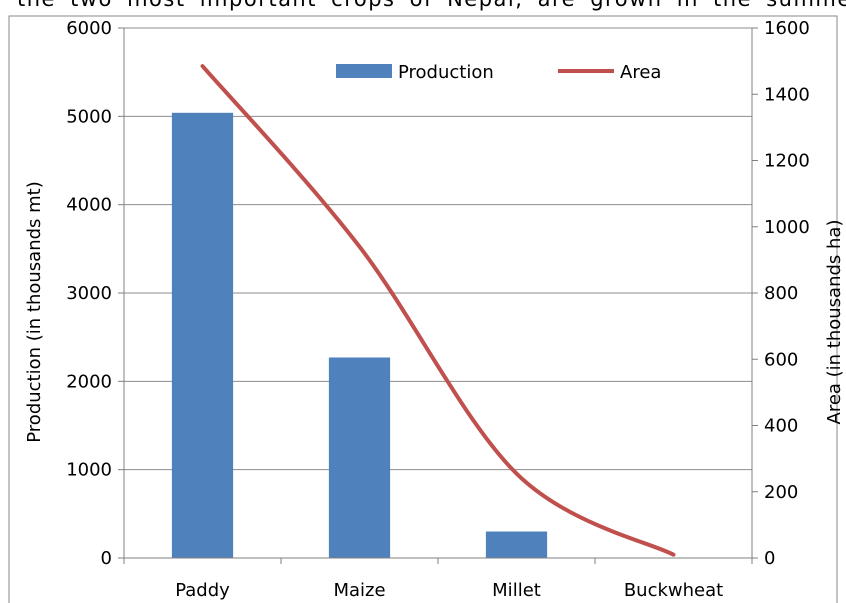  What do you see at coordinates (787, 94) in the screenshot?
I see `right-tick-label: 1400` at bounding box center [787, 94].